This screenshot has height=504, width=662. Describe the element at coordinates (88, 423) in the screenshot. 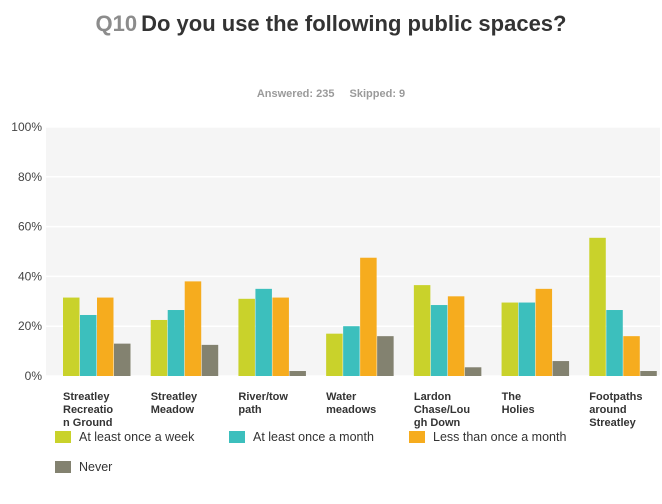

I see `x-tick-label: n Ground` at that location.